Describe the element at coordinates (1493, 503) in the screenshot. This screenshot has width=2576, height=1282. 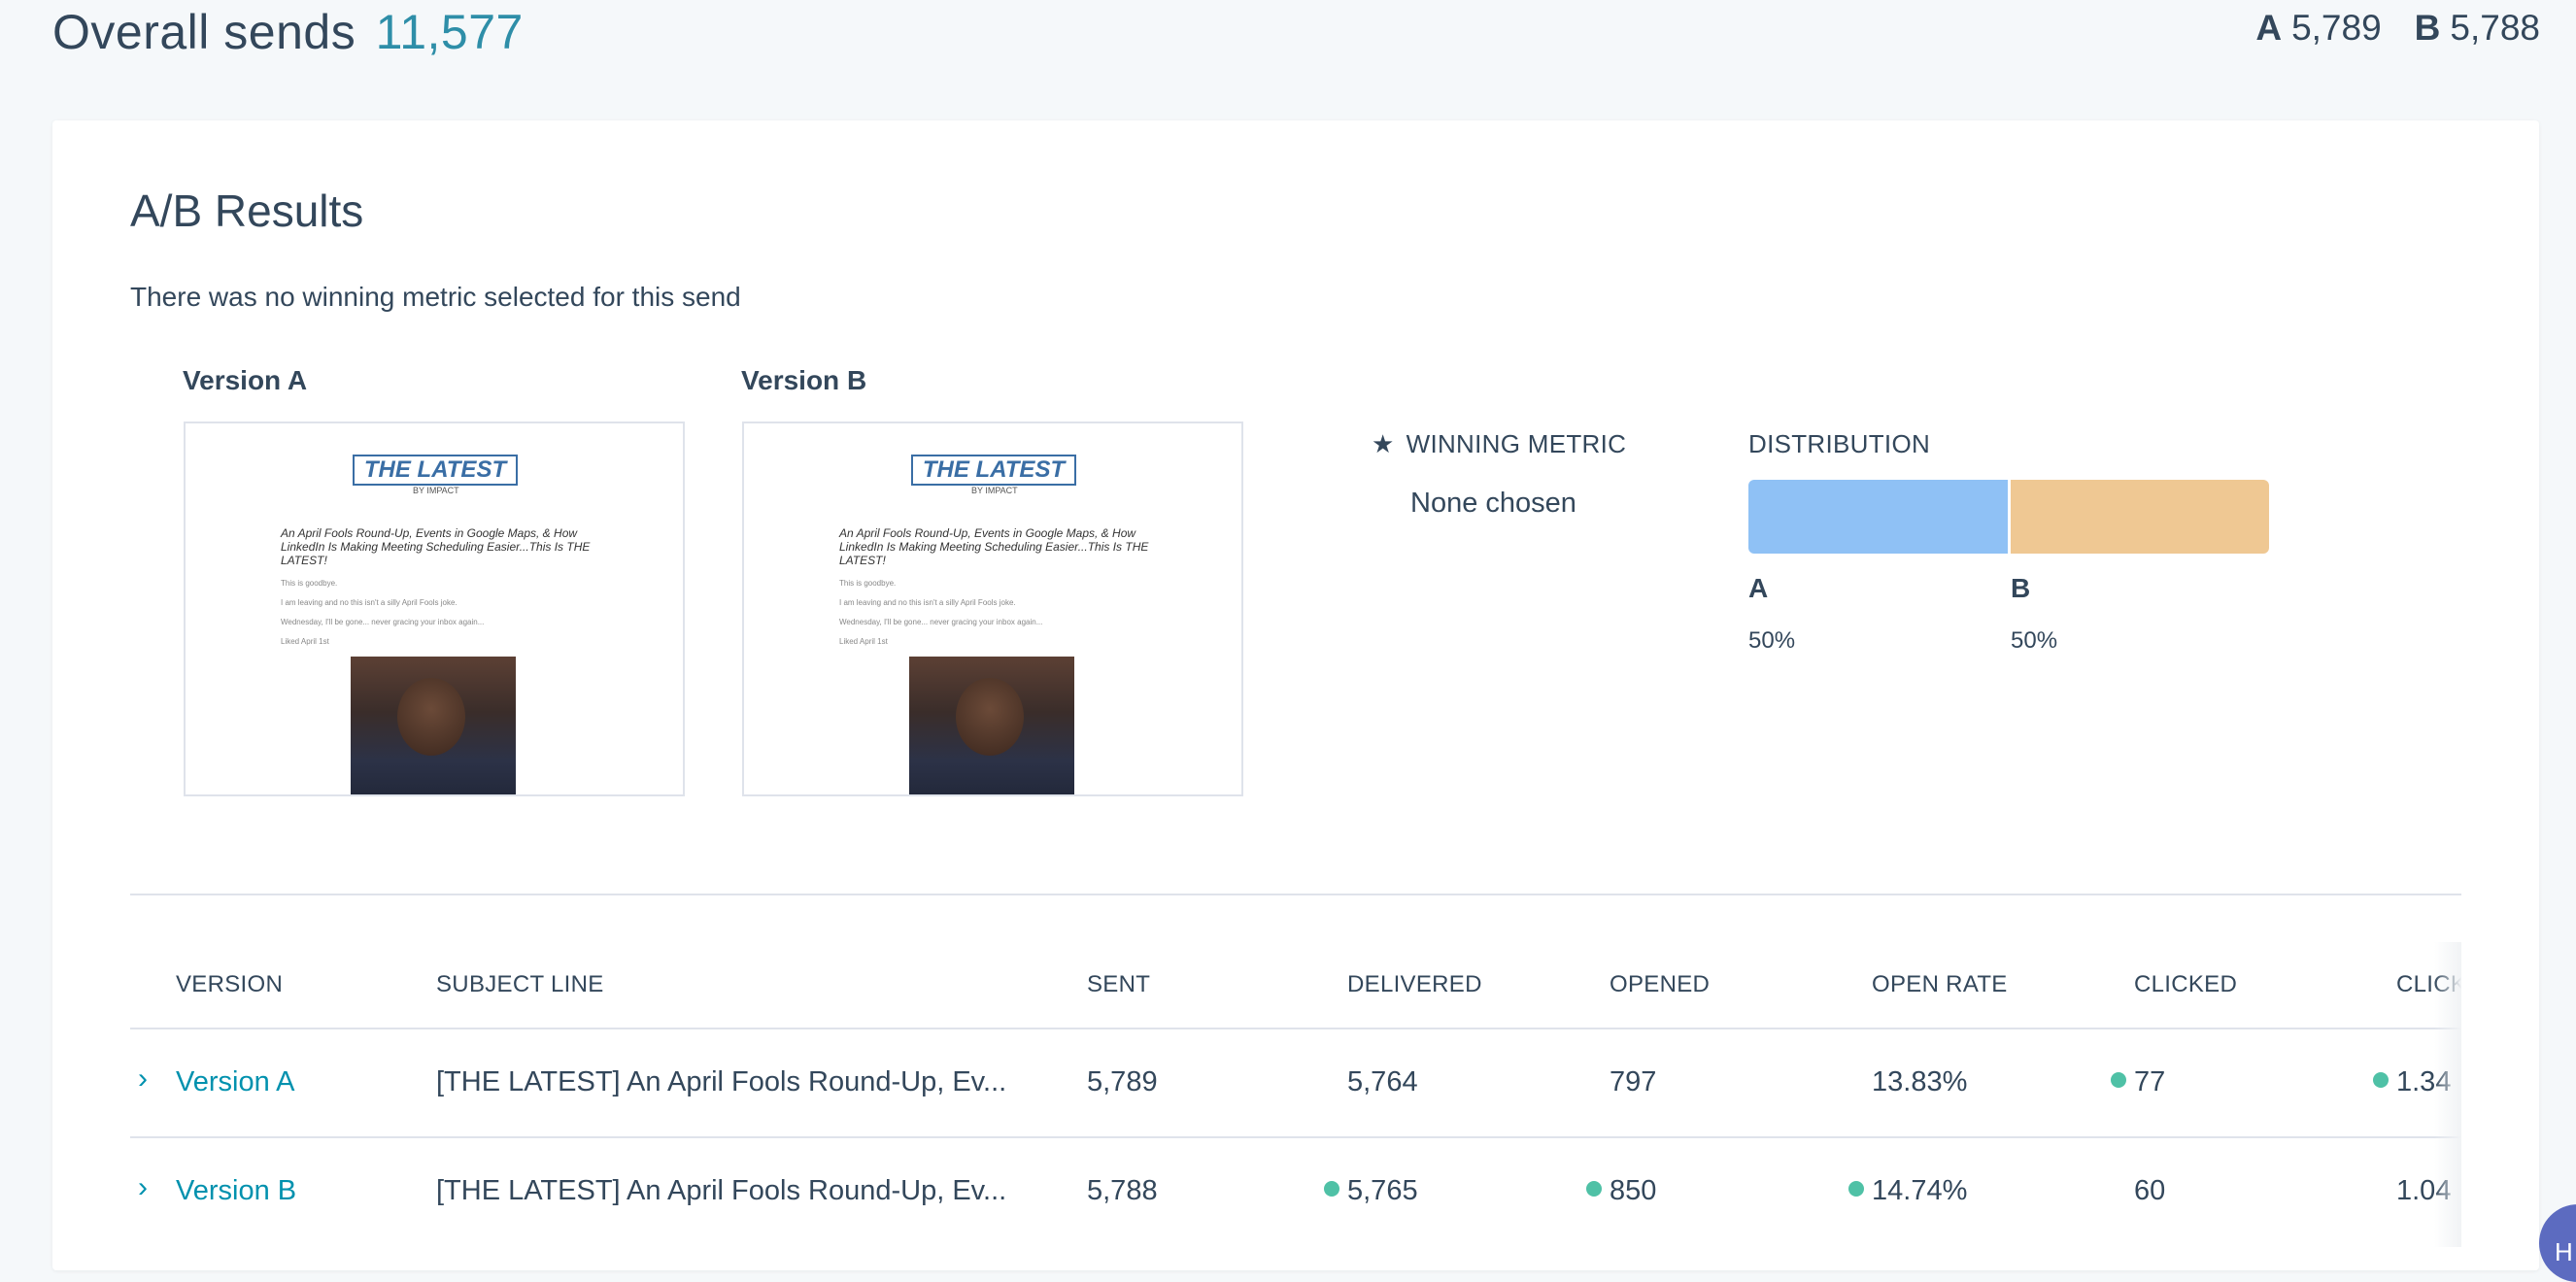
I see `winning-metric-value: None chosen` at that location.